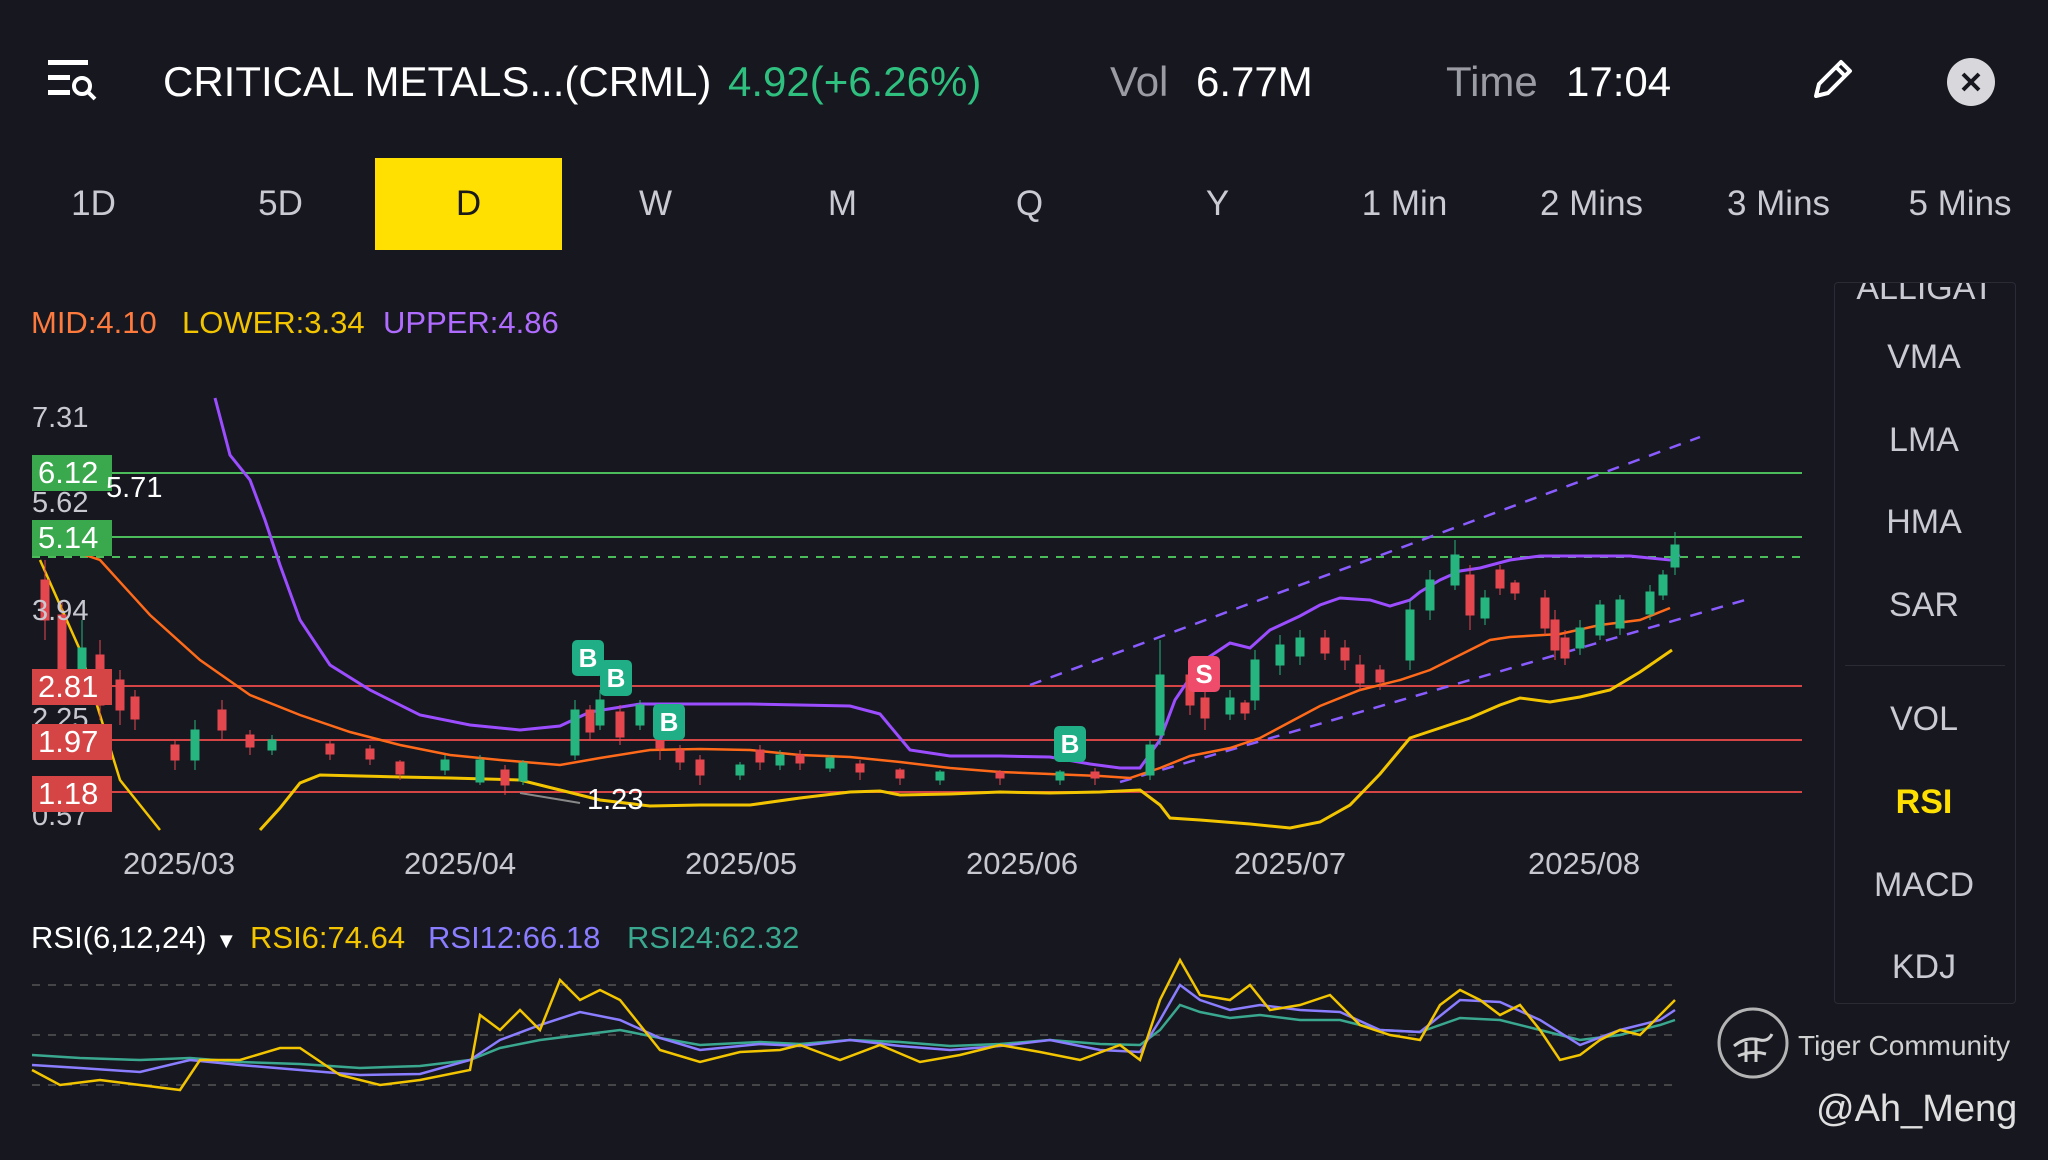  Describe the element at coordinates (1833, 79) in the screenshot. I see `edit-pencil-icon` at that location.